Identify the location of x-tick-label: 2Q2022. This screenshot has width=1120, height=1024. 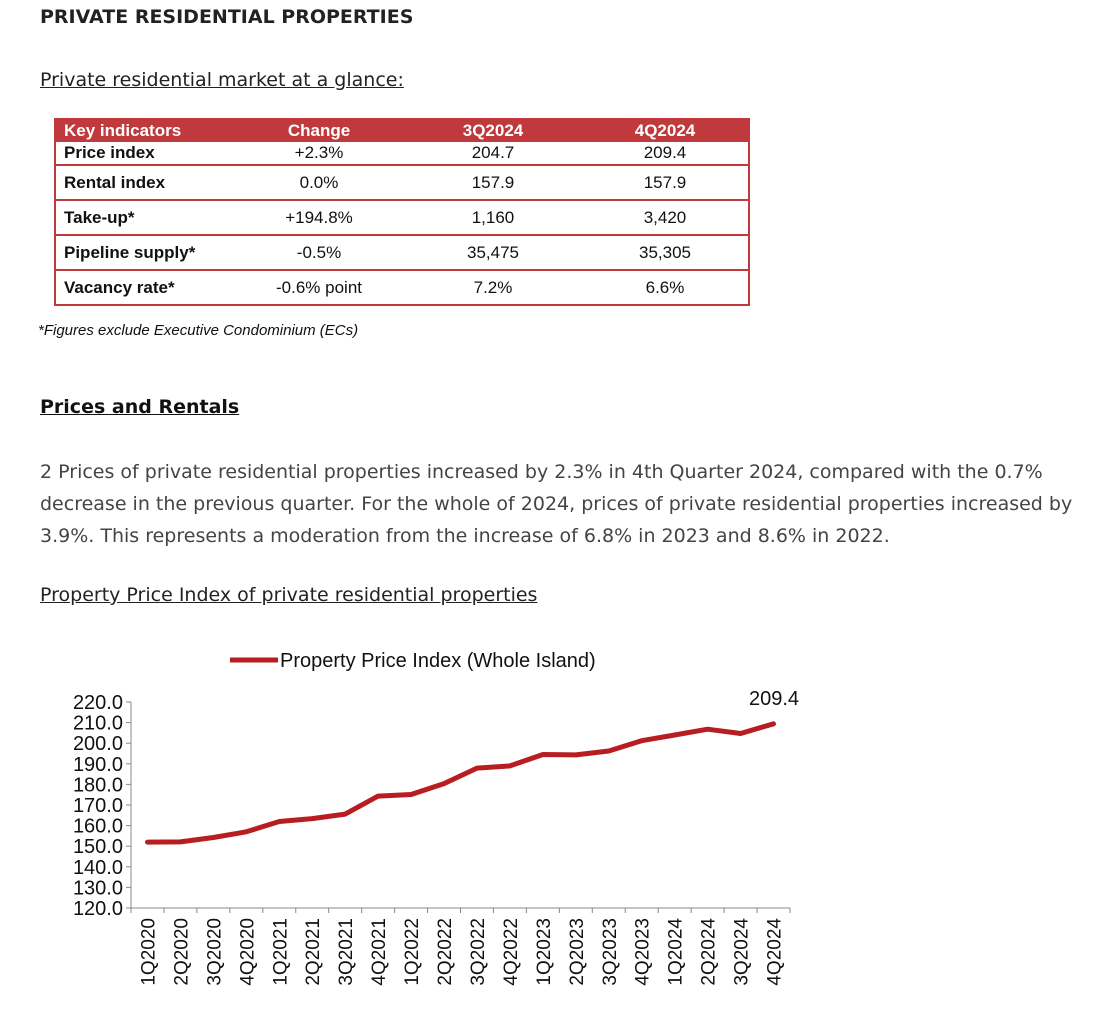
(445, 952).